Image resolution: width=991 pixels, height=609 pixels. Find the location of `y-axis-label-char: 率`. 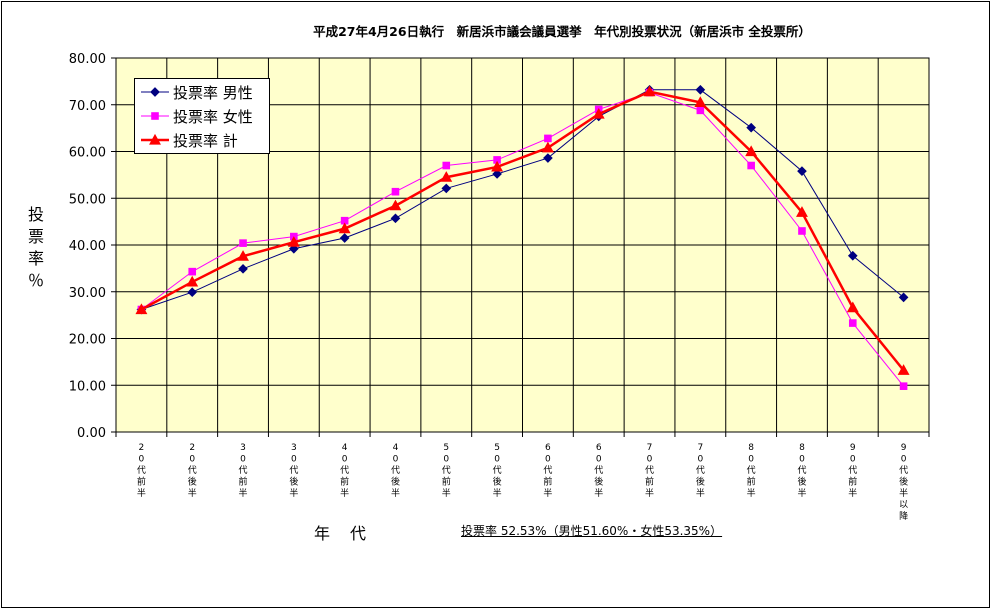

y-axis-label-char: 率 is located at coordinates (35, 258).